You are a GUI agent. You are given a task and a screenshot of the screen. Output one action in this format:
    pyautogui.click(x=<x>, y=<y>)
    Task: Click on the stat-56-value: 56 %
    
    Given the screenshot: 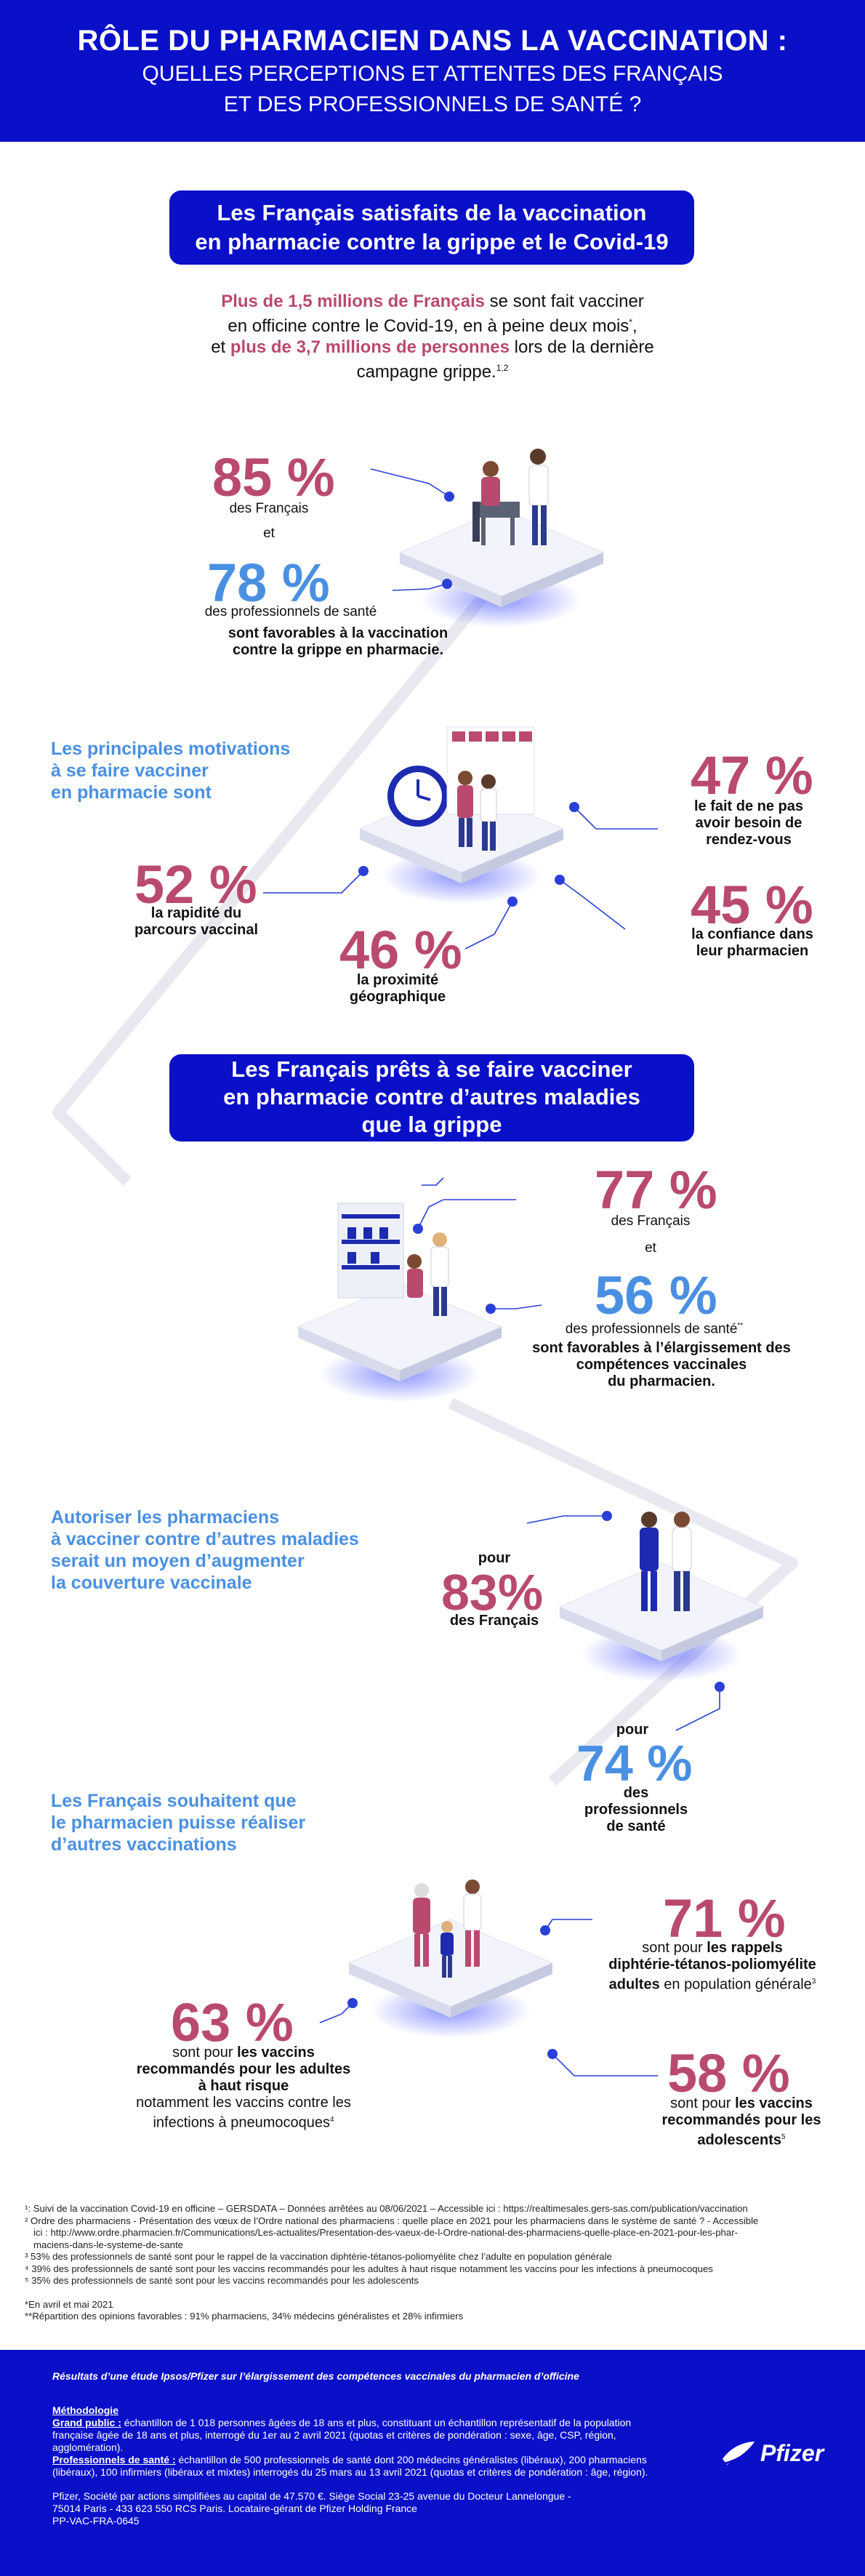 What is the action you would take?
    pyautogui.click(x=656, y=1295)
    